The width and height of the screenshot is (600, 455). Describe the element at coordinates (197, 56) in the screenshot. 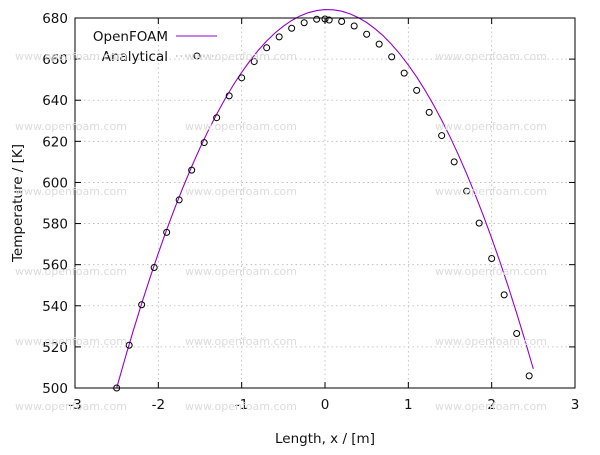

I see `legend-marker-analytical` at that location.